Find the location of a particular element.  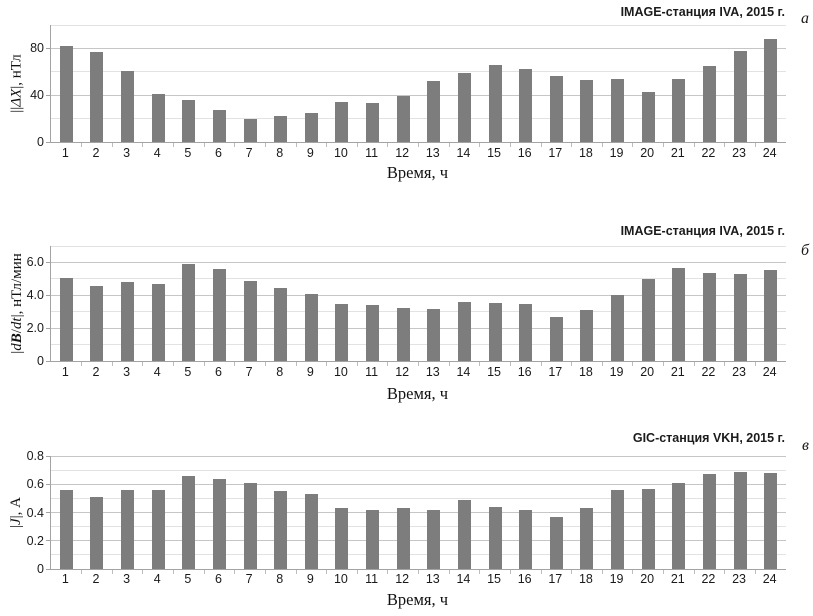

x-tick-label: 6 is located at coordinates (218, 153).